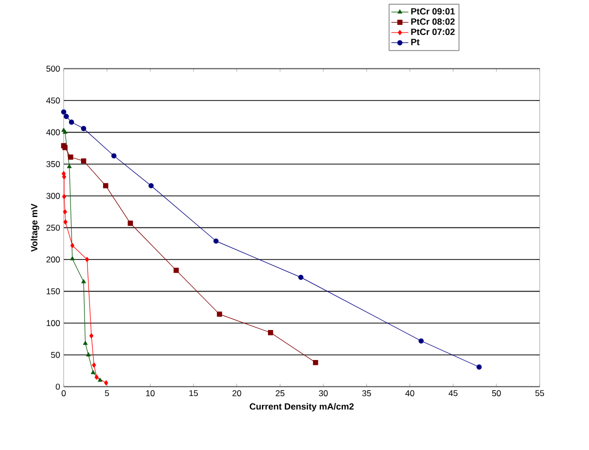 The image size is (589, 450). What do you see at coordinates (58, 387) in the screenshot?
I see `y-tick-label: 0` at bounding box center [58, 387].